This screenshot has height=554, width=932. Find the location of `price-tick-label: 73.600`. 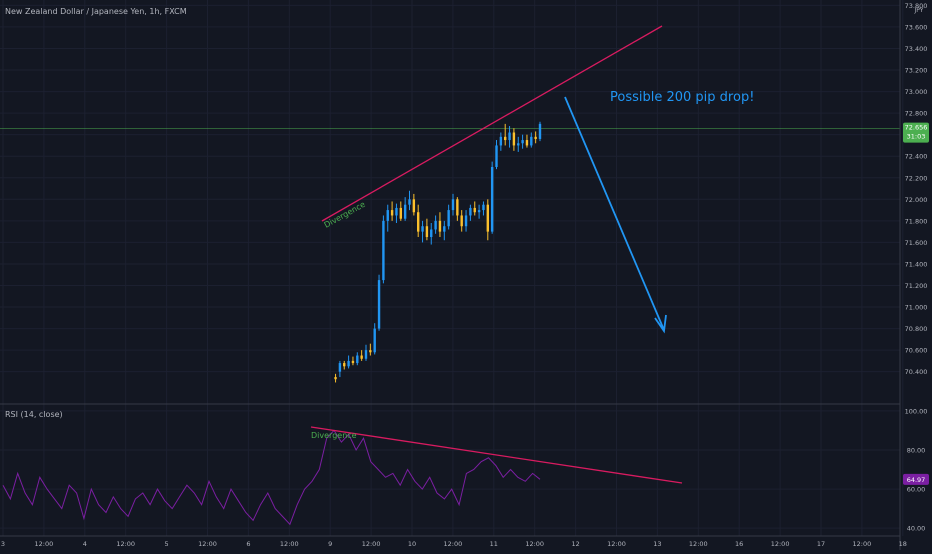

price-tick-label: 73.600 is located at coordinates (916, 27).